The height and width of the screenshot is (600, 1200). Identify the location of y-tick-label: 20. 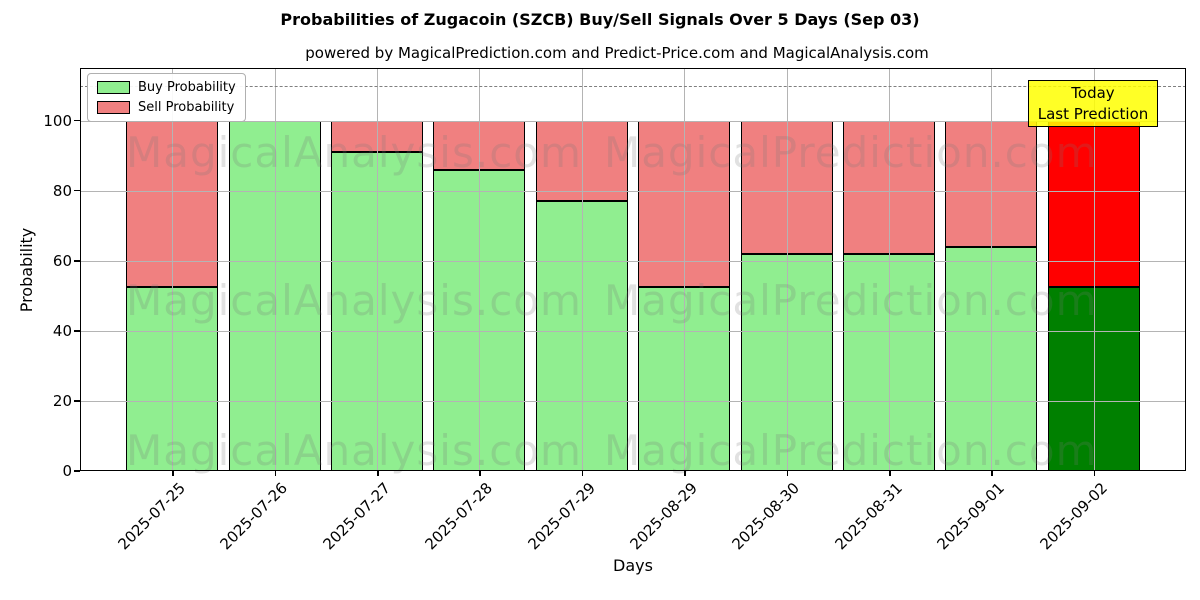
(62, 400).